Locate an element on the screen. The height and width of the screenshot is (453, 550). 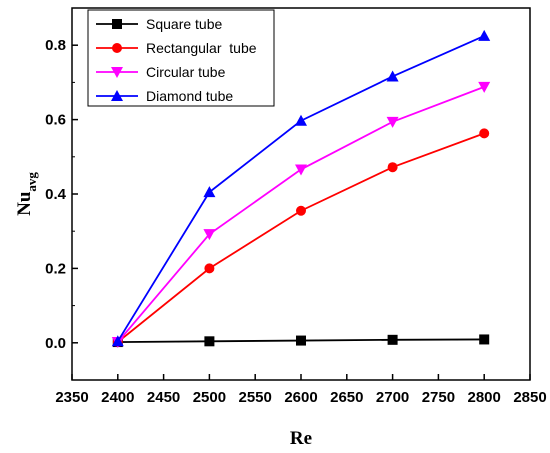
legend-entry-2: Circular tube is located at coordinates (161, 72).